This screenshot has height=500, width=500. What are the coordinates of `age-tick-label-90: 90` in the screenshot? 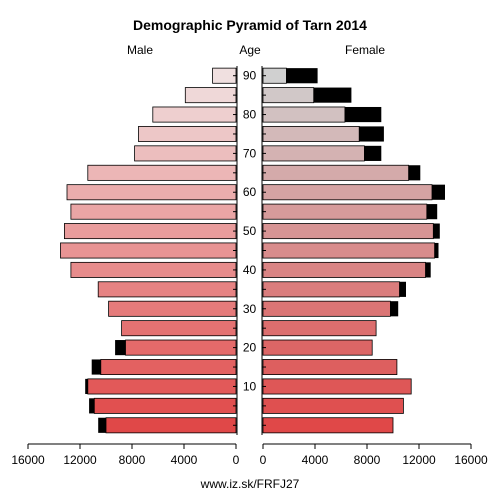 It's located at (250, 76).